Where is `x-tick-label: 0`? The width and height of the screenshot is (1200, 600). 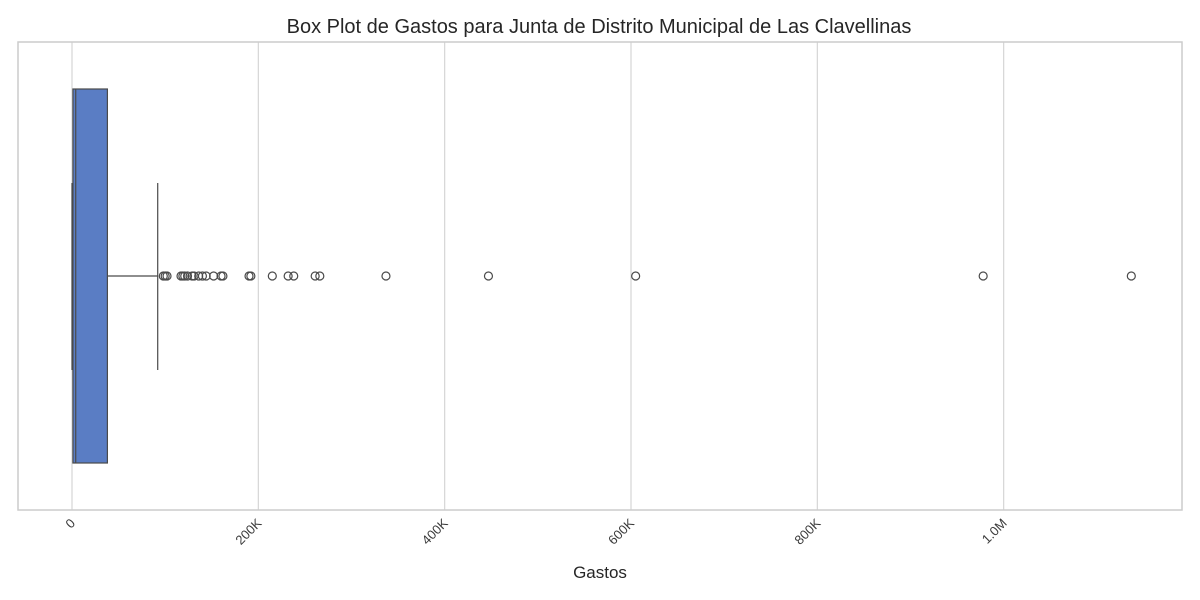
x-tick-label: 0 is located at coordinates (70, 524).